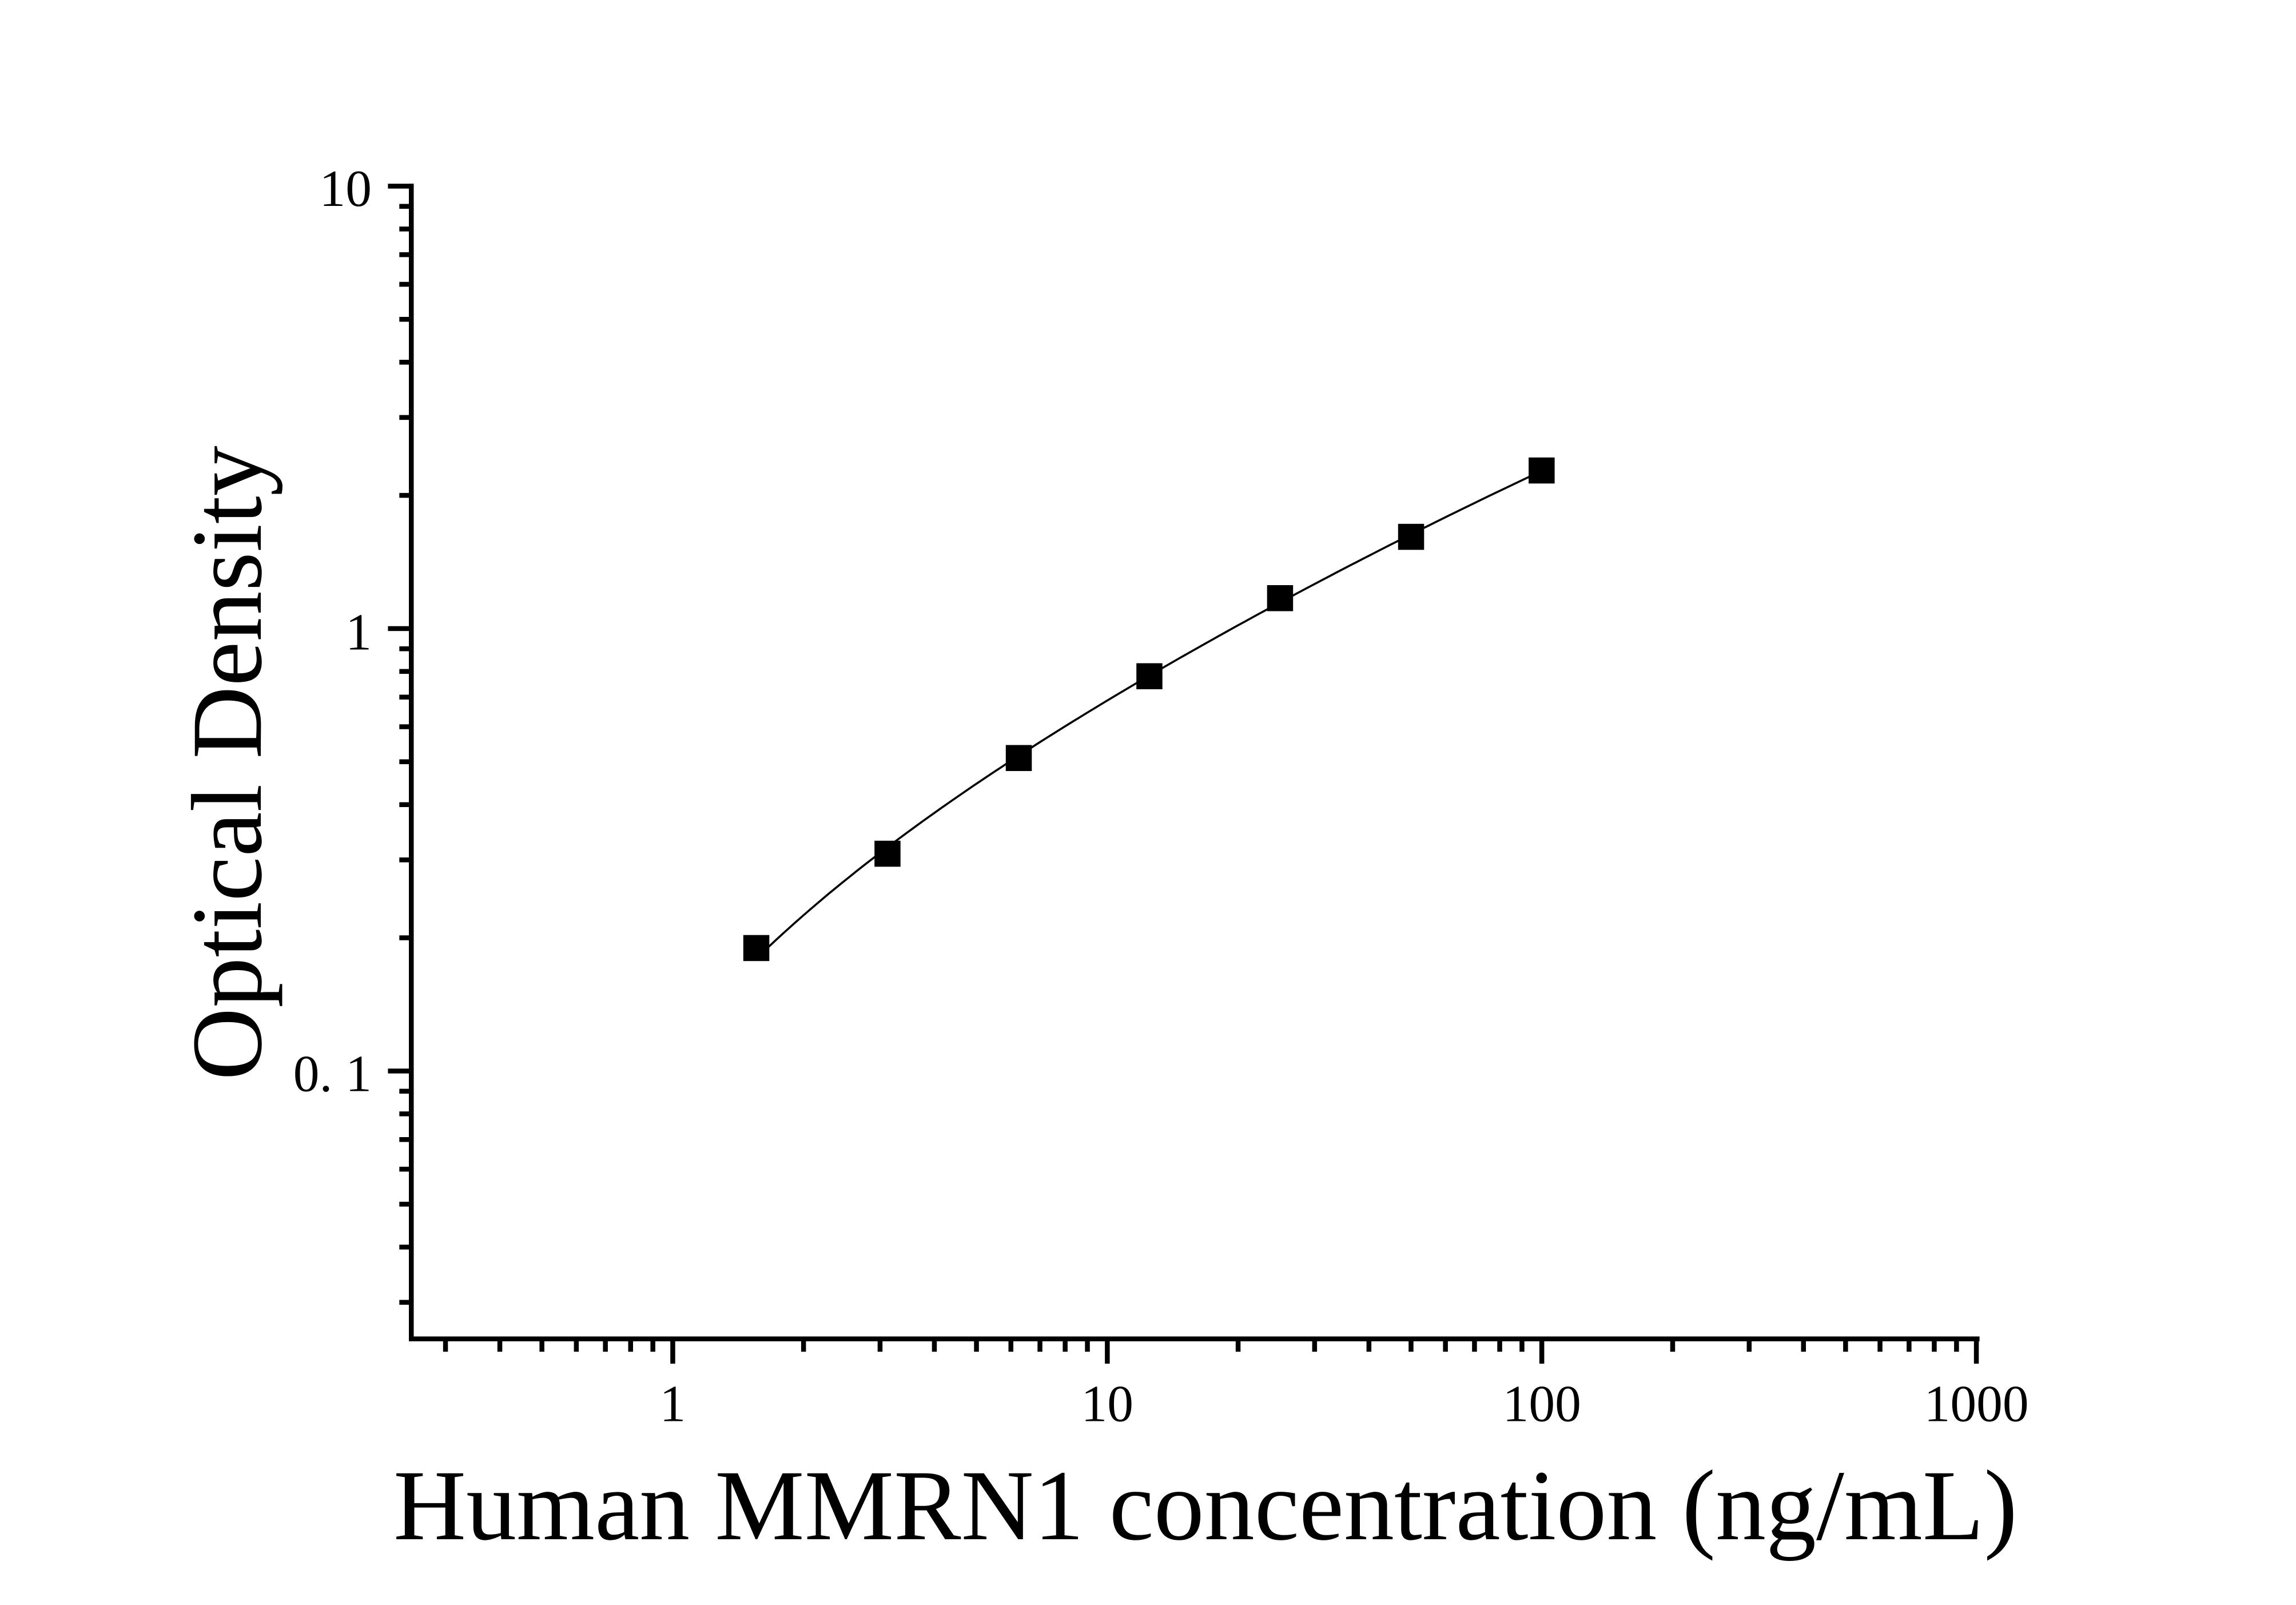  What do you see at coordinates (227, 763) in the screenshot?
I see `svg-text: Optical Density` at bounding box center [227, 763].